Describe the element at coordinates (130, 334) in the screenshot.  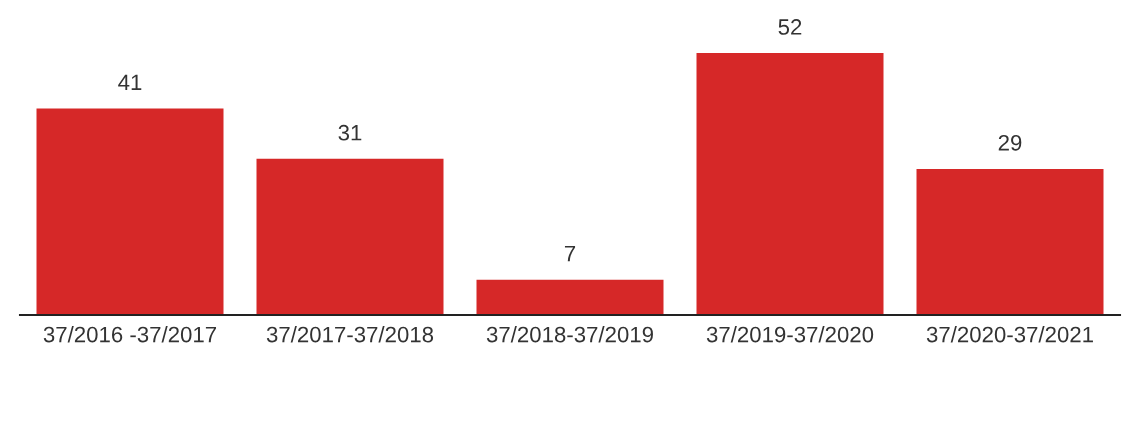
I see `x-tick-label: 37/2016 -37/2017` at that location.